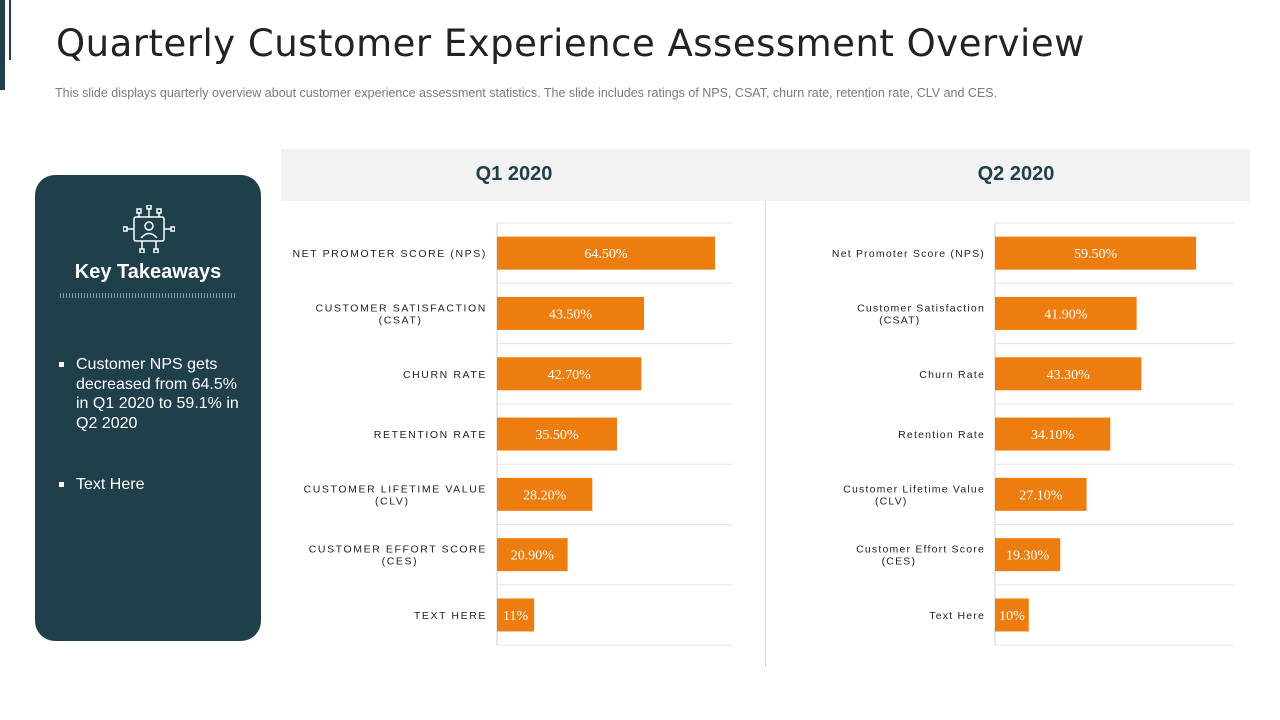 The width and height of the screenshot is (1280, 720). I want to click on category-label: Customer Satisfaction (CSAT), so click(921, 314).